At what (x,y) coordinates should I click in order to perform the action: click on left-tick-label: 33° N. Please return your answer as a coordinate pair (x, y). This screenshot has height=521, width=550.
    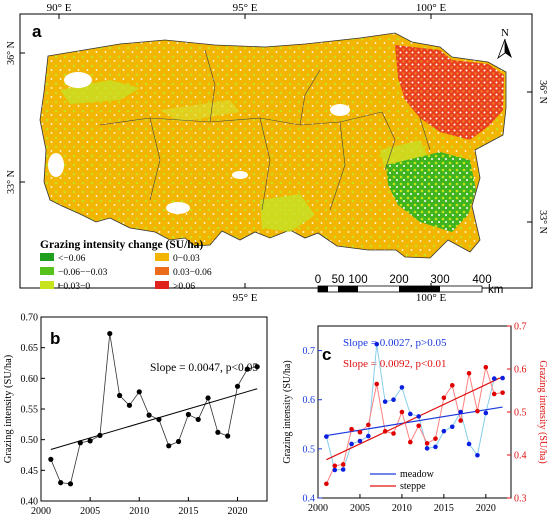
    Looking at the image, I should click on (11, 182).